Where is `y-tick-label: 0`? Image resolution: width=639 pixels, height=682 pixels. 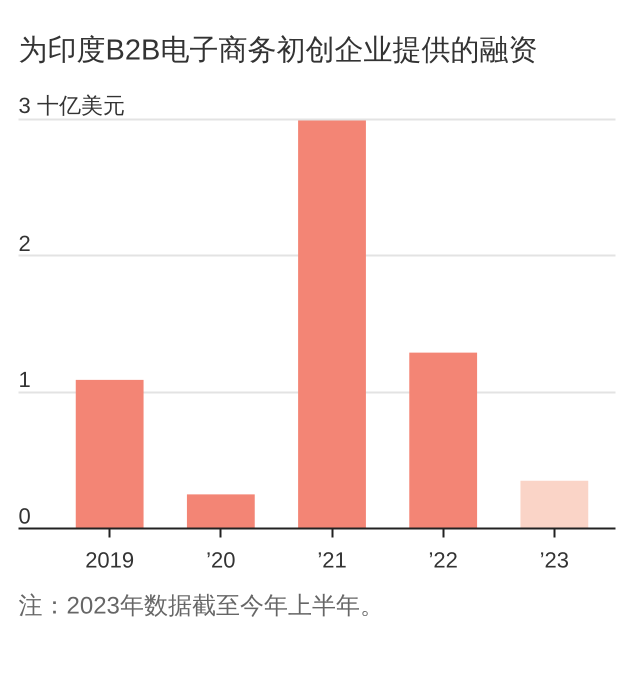 y-tick-label: 0 is located at coordinates (24, 516).